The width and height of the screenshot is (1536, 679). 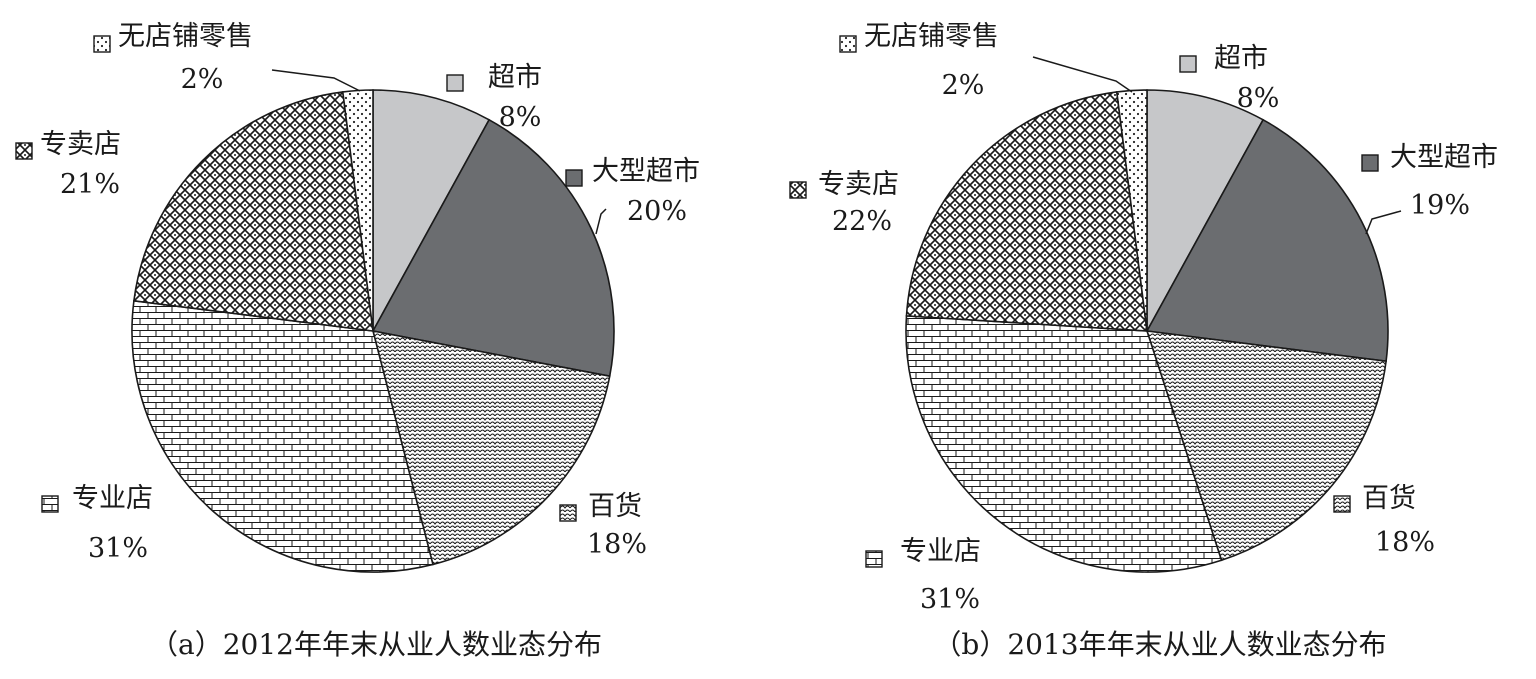 I want to click on chart-title: （b）2013年年末从业人数业态分布, so click(x=1159, y=644).